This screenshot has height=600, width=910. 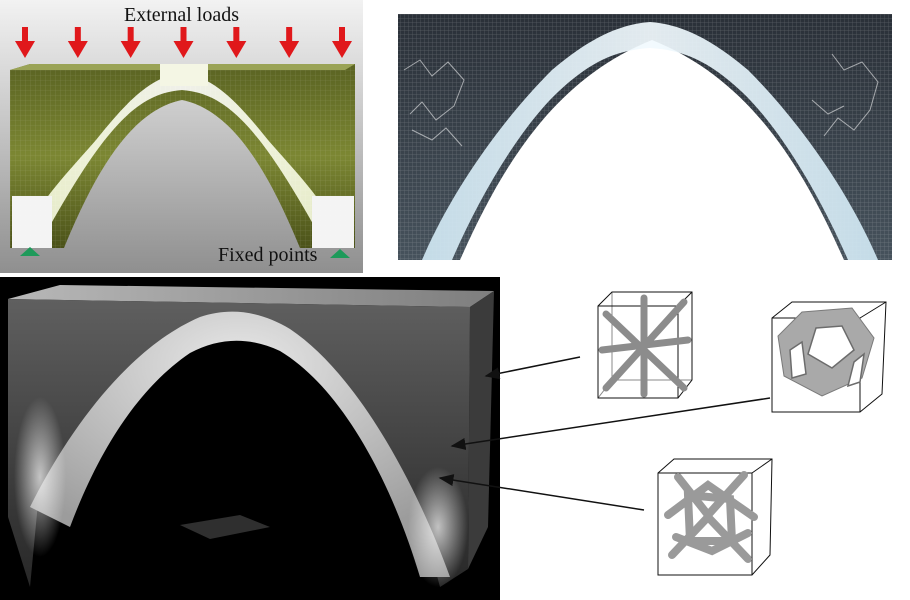 I want to click on external-loads-label: External loads, so click(x=181, y=15).